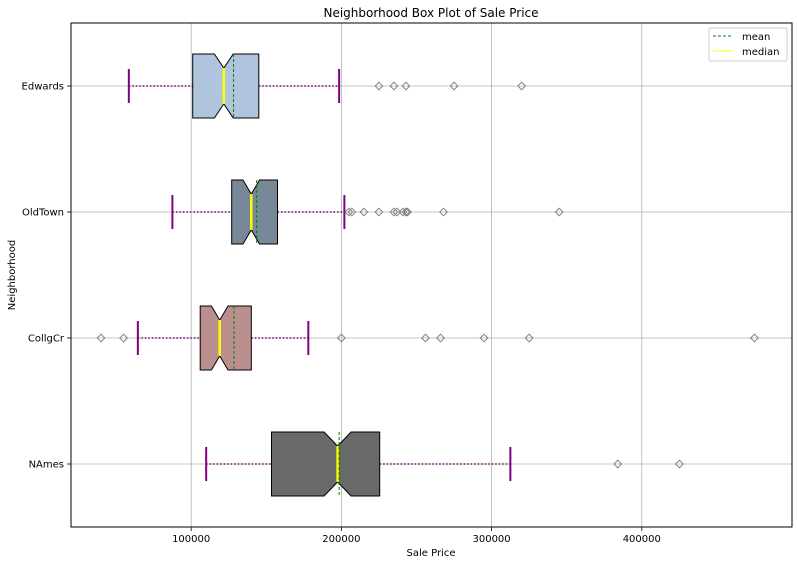 The height and width of the screenshot is (565, 797). Describe the element at coordinates (756, 37) in the screenshot. I see `legend-mean-label: mean` at that location.